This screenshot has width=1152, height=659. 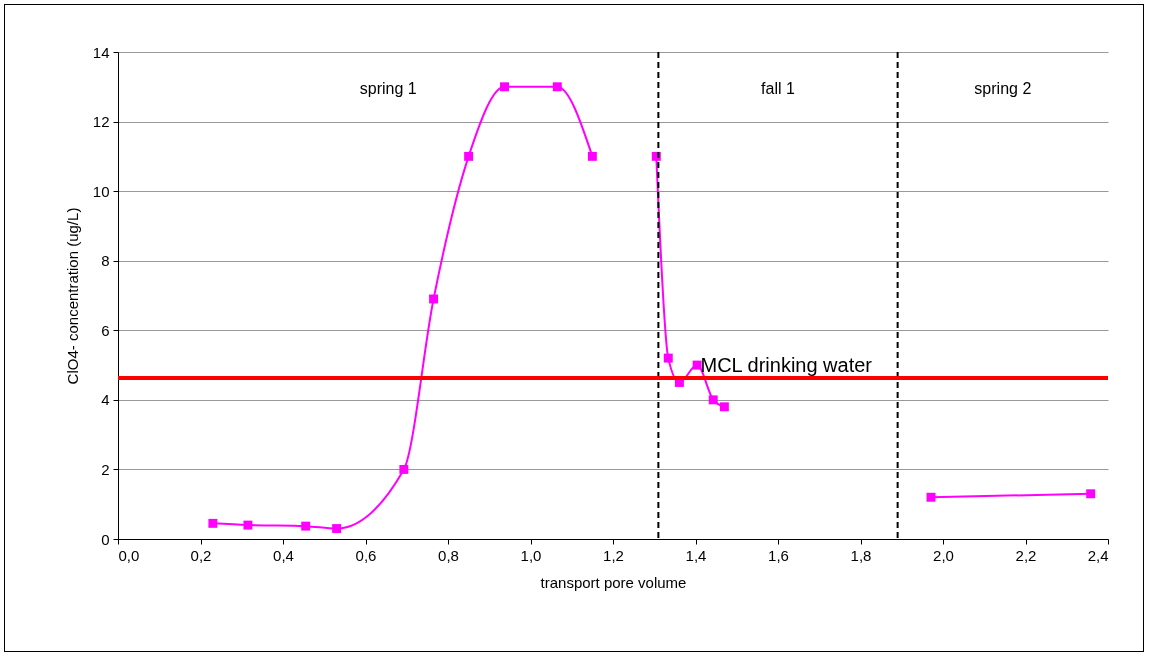 What do you see at coordinates (105, 330) in the screenshot?
I see `y-tick-label: 6` at bounding box center [105, 330].